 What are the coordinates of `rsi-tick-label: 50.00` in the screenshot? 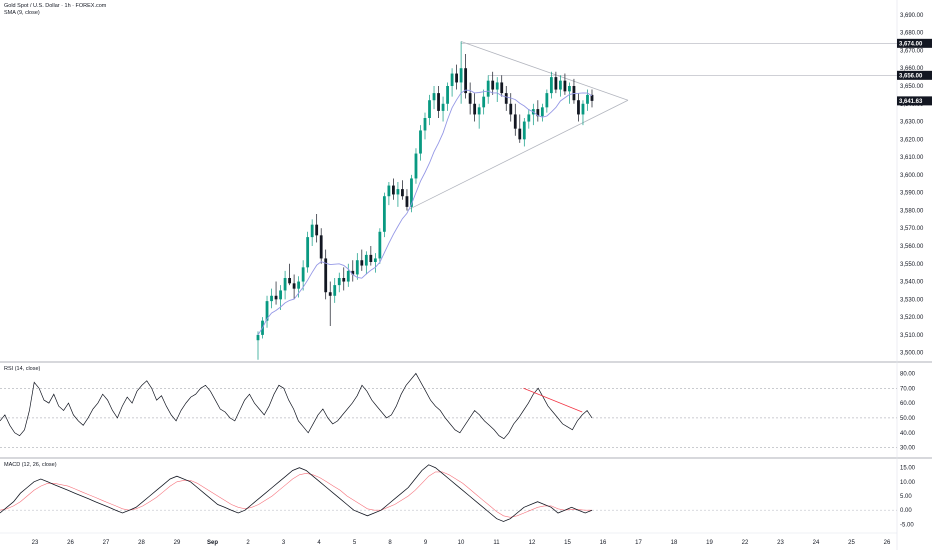 It's located at (908, 419).